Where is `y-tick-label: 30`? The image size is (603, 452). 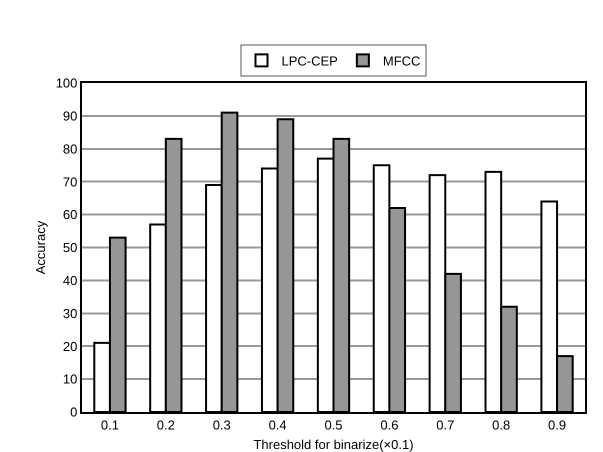 y-tick-label: 30 is located at coordinates (70, 313).